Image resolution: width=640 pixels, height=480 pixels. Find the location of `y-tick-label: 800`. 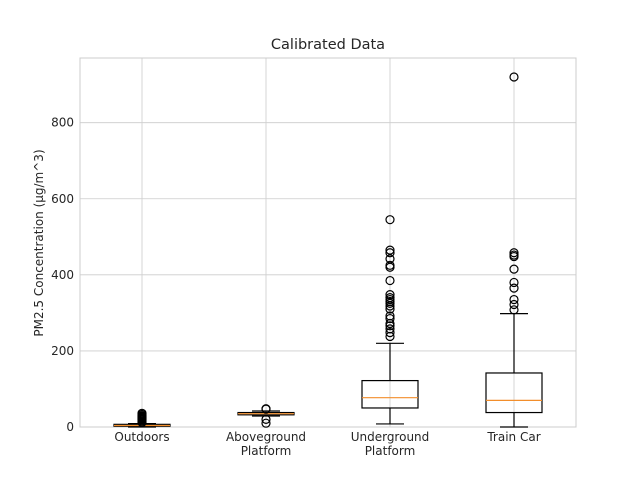

y-tick-label: 800 is located at coordinates (62, 123).